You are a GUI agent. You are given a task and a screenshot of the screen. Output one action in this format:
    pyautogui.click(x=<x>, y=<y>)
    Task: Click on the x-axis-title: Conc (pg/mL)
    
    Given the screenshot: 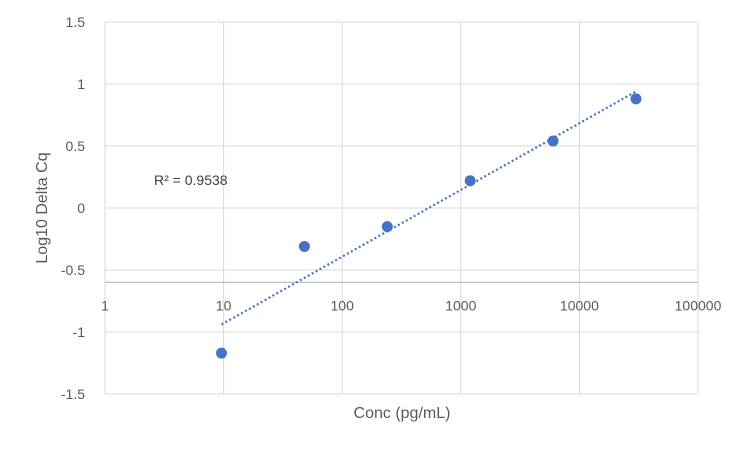 What is the action you would take?
    pyautogui.click(x=402, y=413)
    